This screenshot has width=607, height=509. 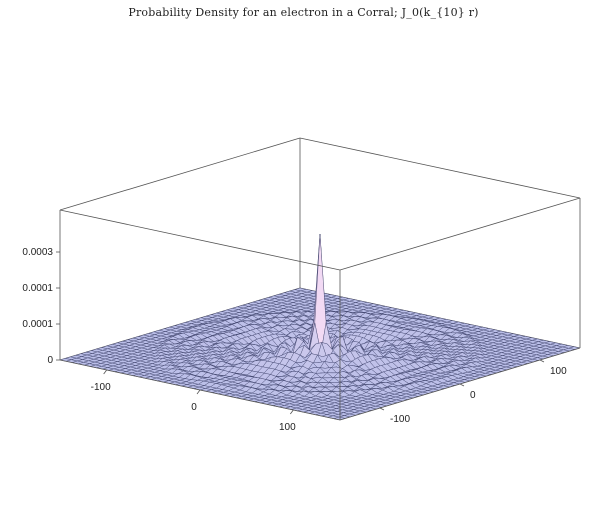 I want to click on y-tick-label: 100, so click(x=558, y=371).